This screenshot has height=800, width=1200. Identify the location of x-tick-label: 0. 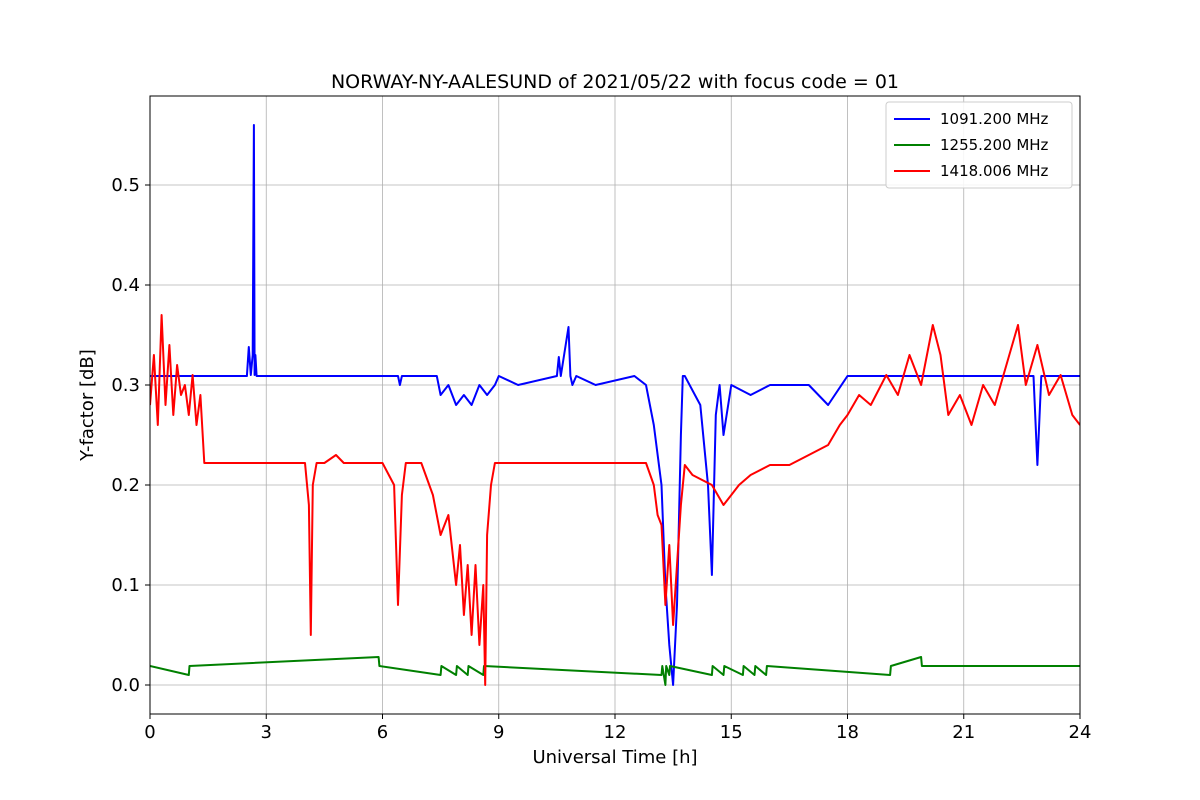
(149, 732).